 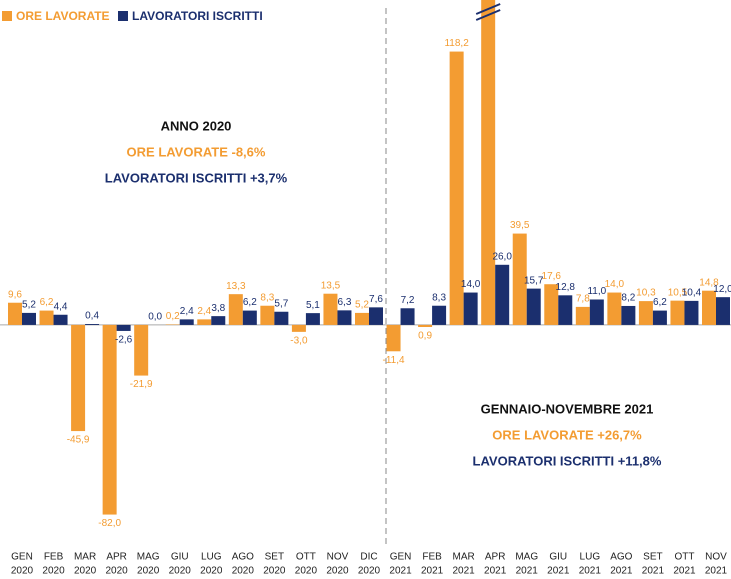 I want to click on value-label: -82,0, so click(x=109, y=523).